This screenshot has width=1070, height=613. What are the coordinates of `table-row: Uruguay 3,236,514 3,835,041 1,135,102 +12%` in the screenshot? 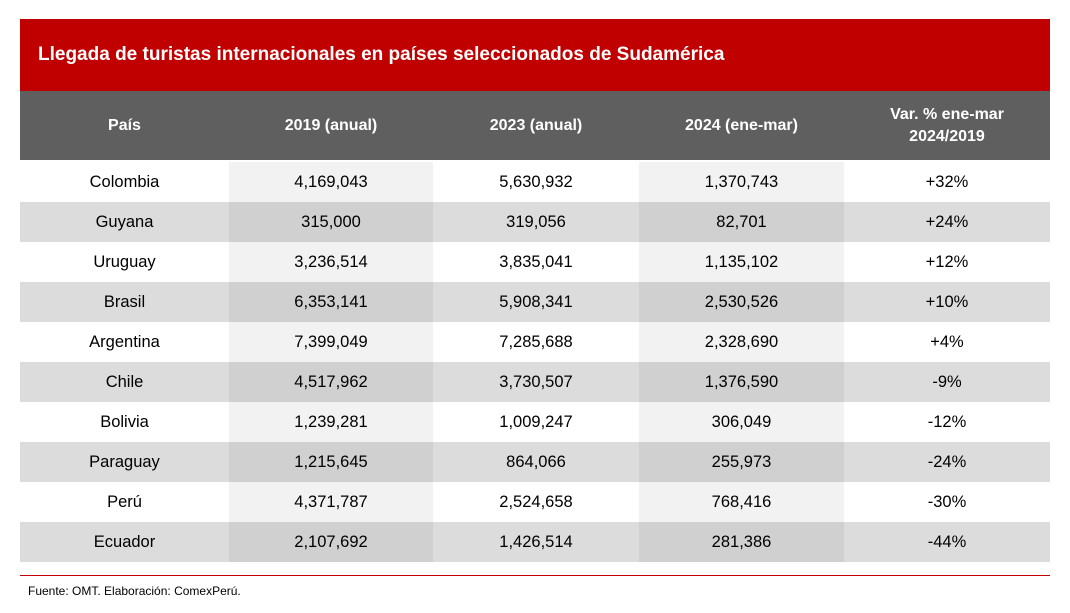 It's located at (535, 262).